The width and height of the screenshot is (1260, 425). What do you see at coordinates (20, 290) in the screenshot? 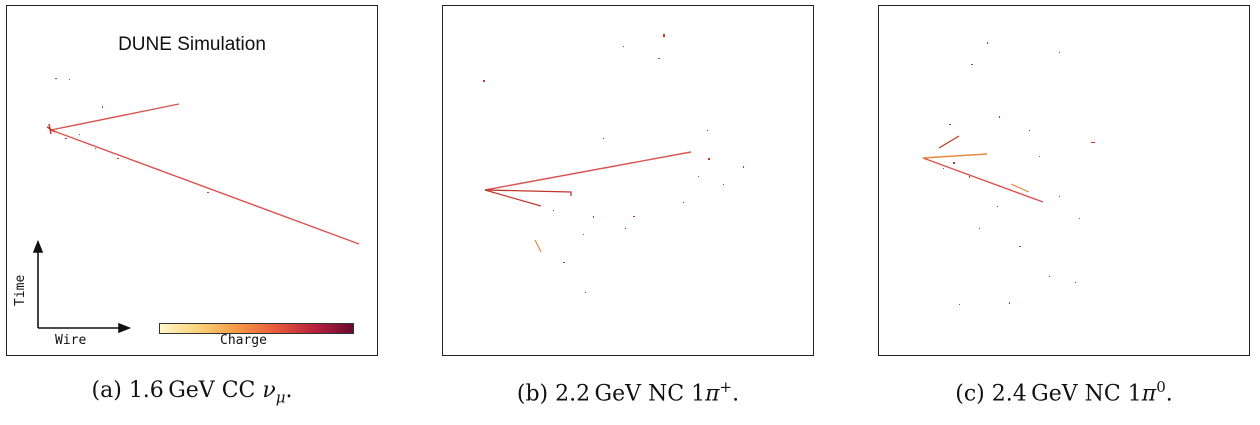
I see `time-axis-label: Time` at bounding box center [20, 290].